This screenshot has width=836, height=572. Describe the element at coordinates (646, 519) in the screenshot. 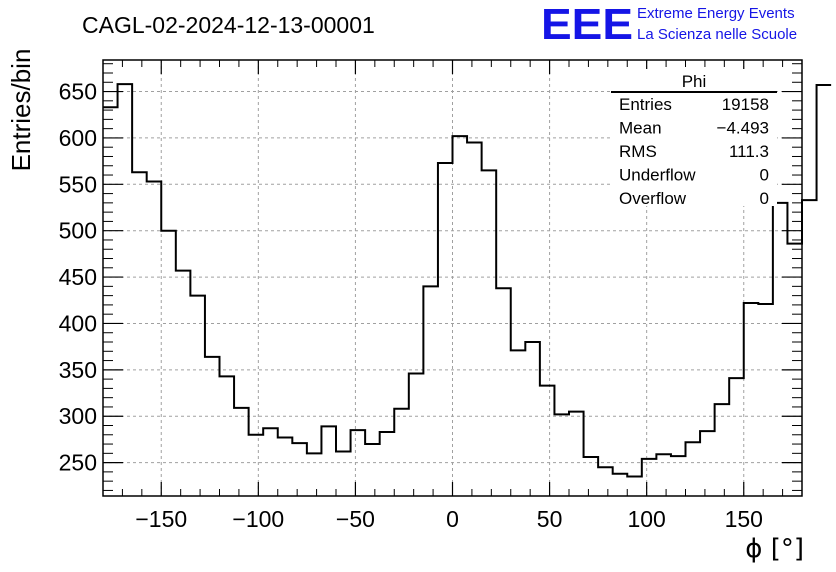

I see `x-tick-label: 100` at that location.